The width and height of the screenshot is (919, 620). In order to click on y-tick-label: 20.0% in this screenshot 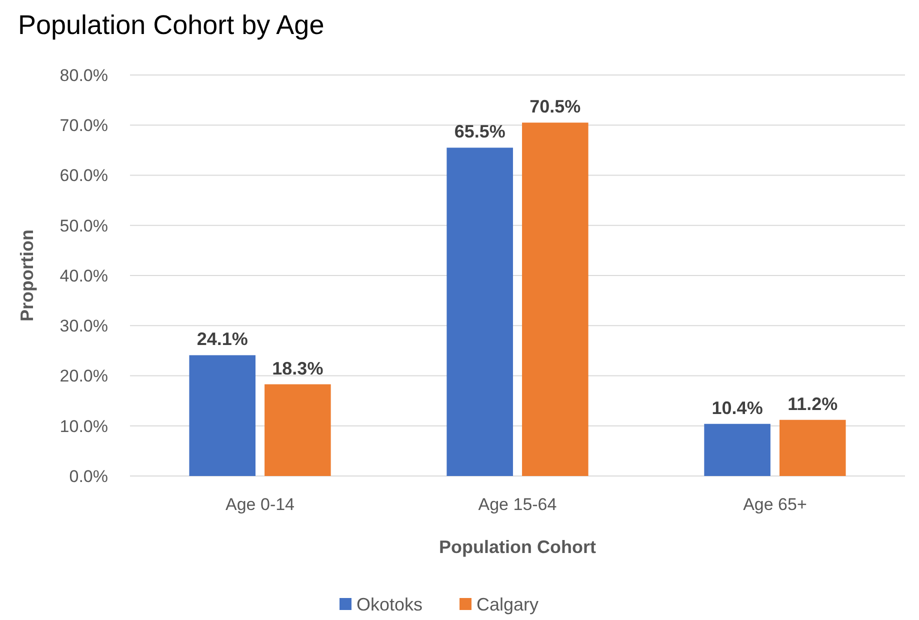, I will do `click(84, 376)`.